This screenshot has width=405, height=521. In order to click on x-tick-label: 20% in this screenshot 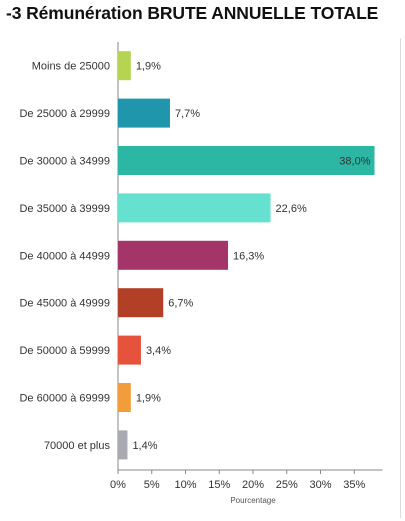, I will do `click(253, 485)`.